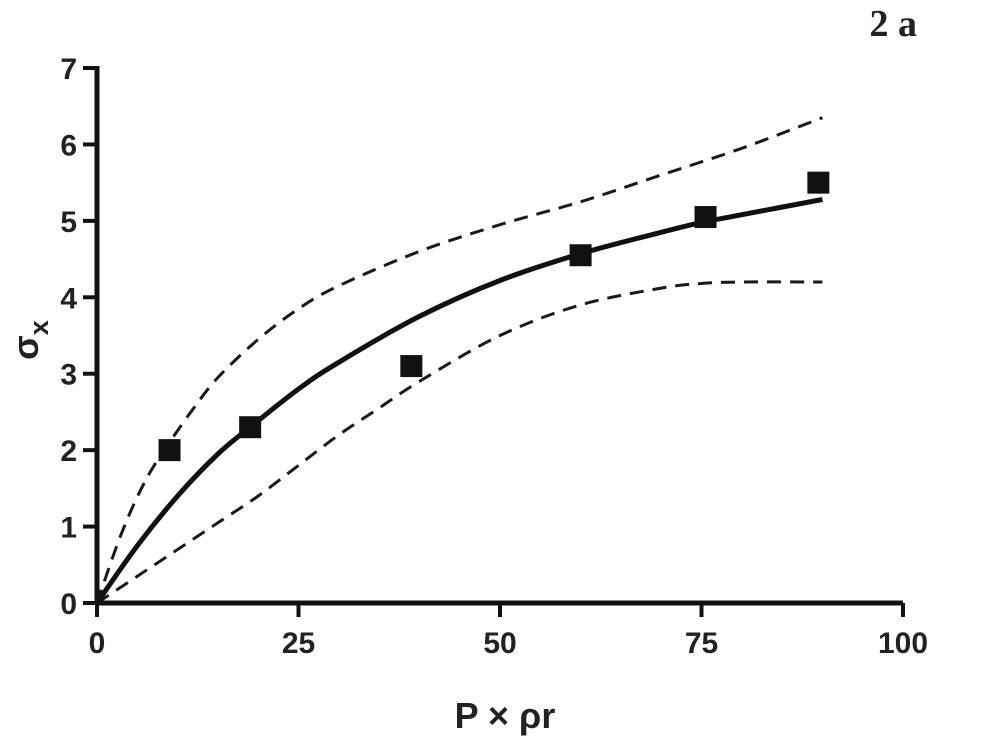  What do you see at coordinates (39, 327) in the screenshot?
I see `y-axis-title-sub: x` at bounding box center [39, 327].